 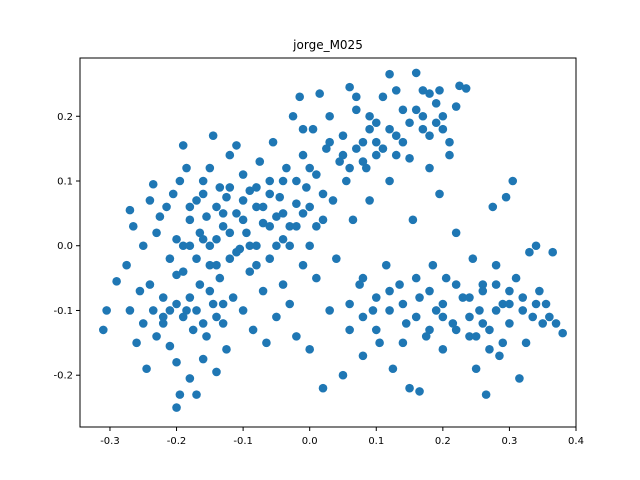 I want to click on x-tick-label: -0.2, so click(x=177, y=441).